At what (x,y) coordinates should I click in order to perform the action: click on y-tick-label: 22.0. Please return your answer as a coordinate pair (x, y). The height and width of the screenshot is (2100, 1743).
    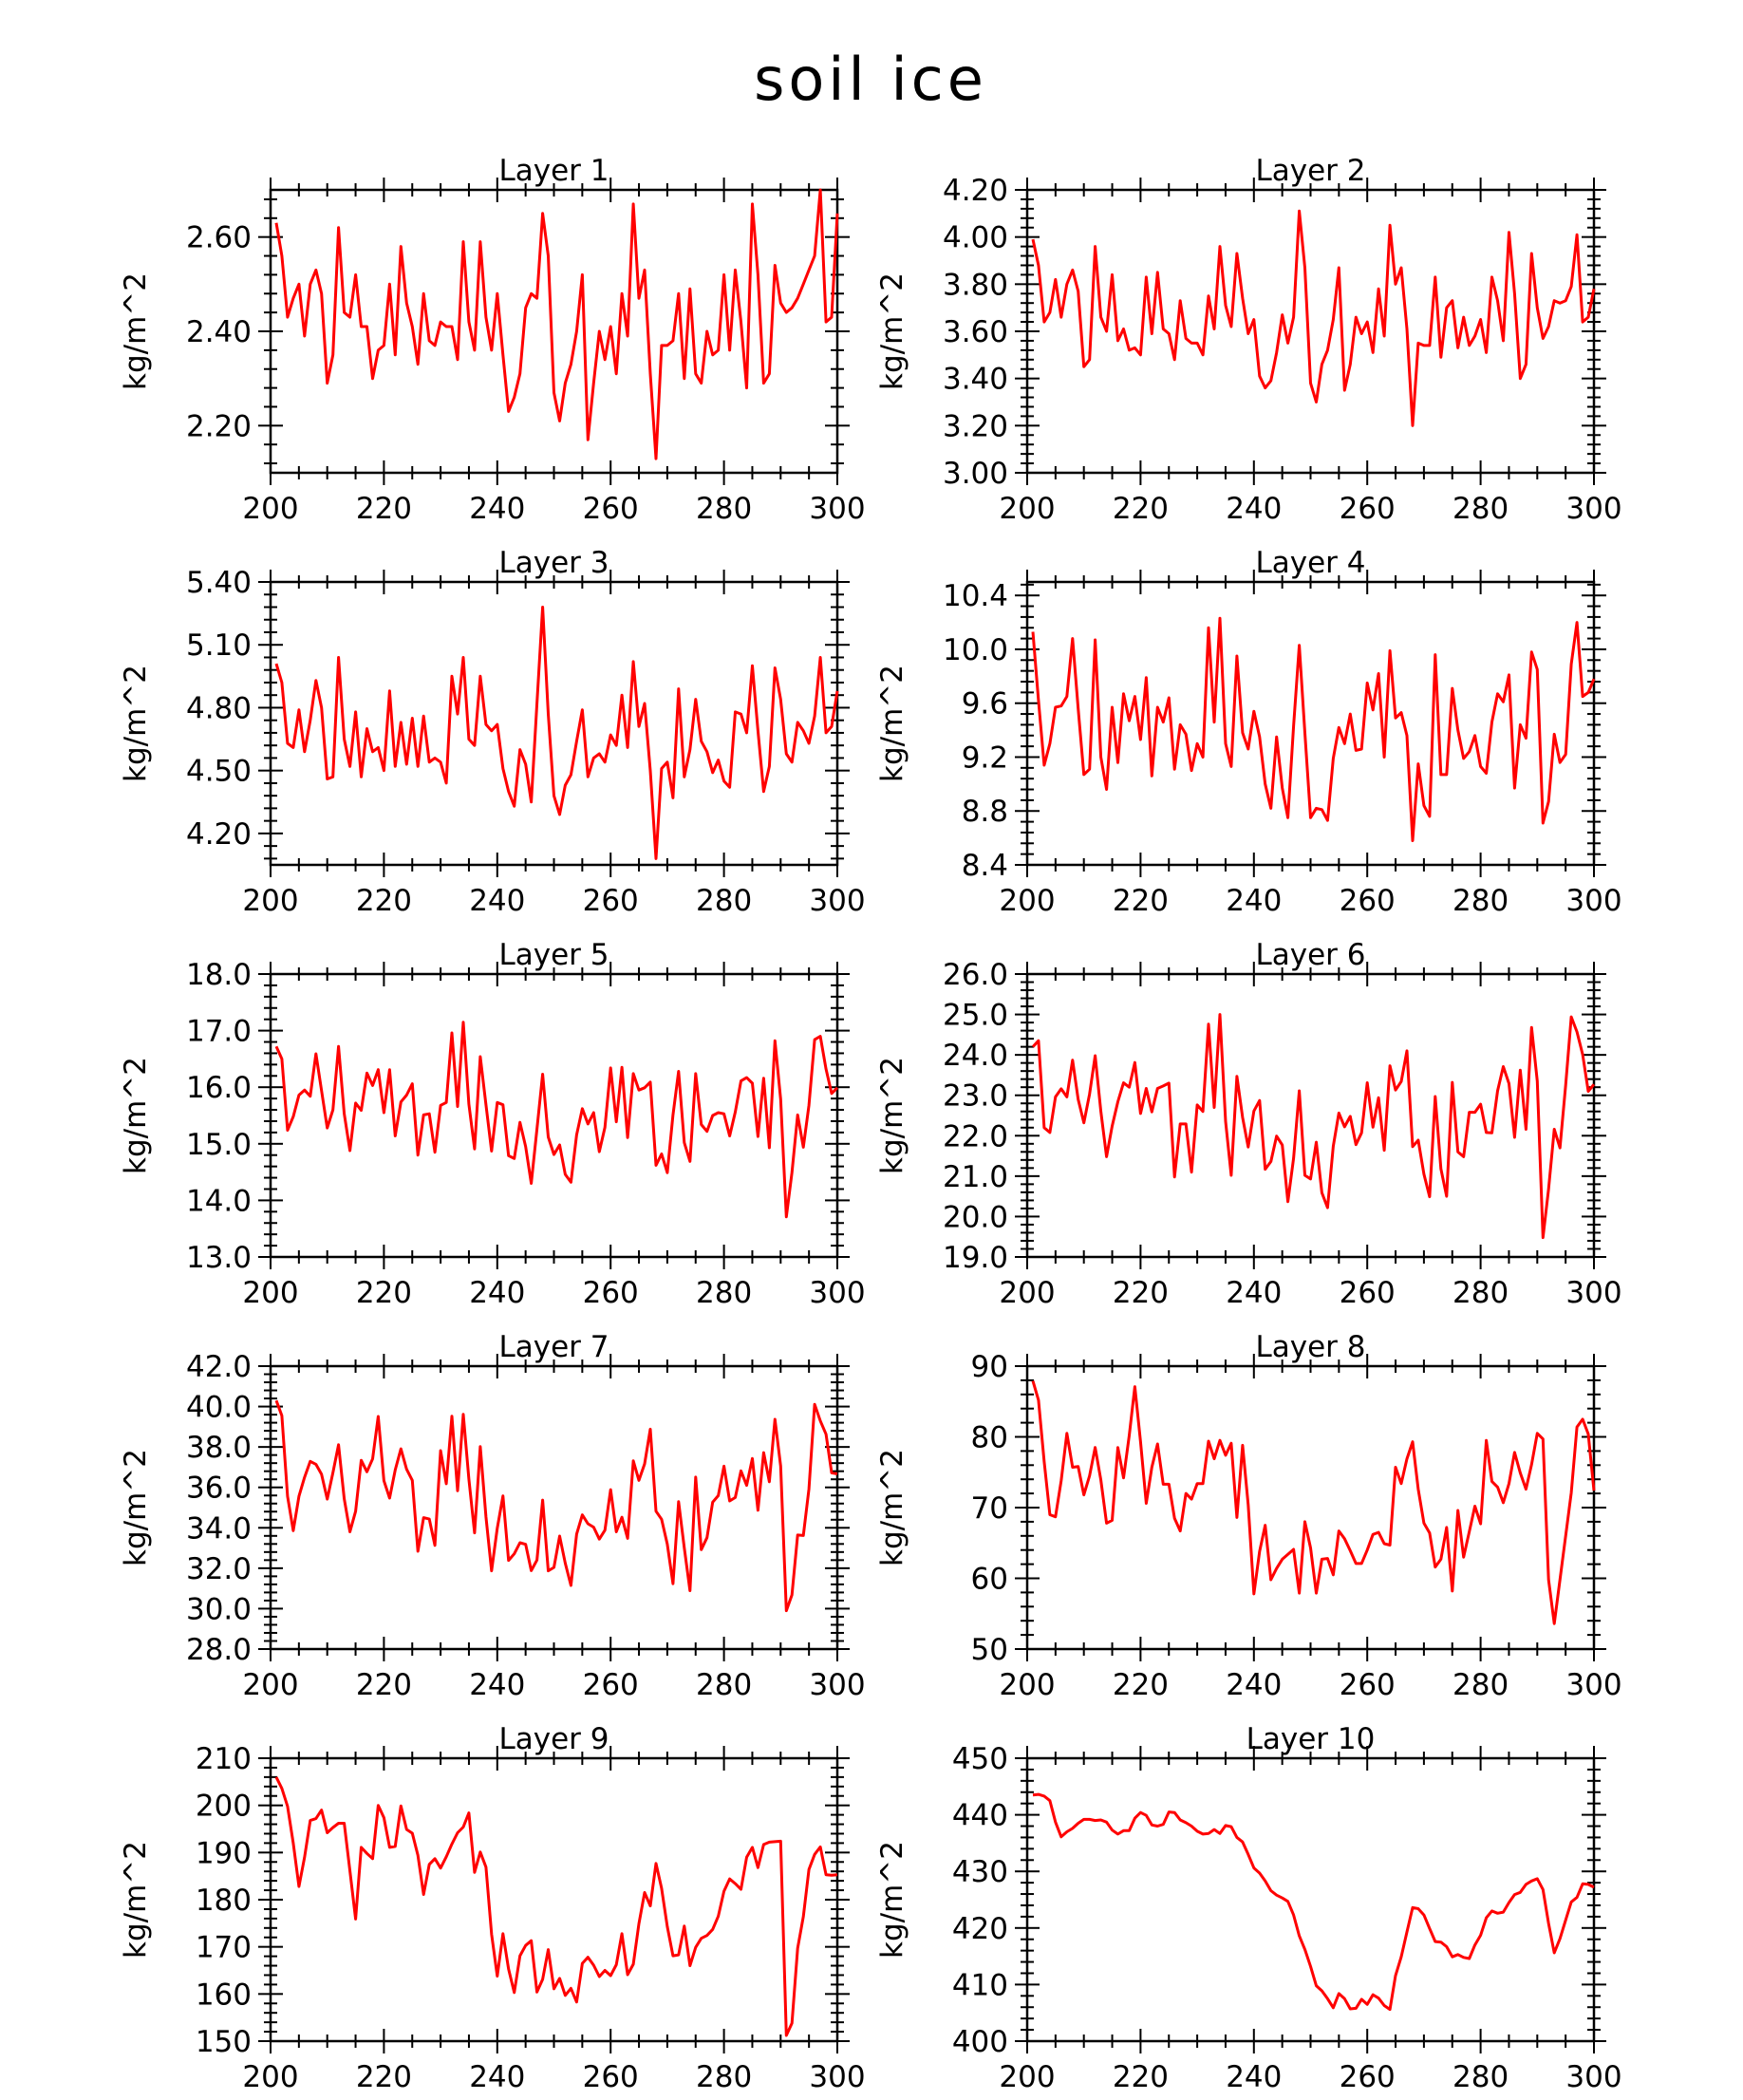
    Looking at the image, I should click on (975, 1136).